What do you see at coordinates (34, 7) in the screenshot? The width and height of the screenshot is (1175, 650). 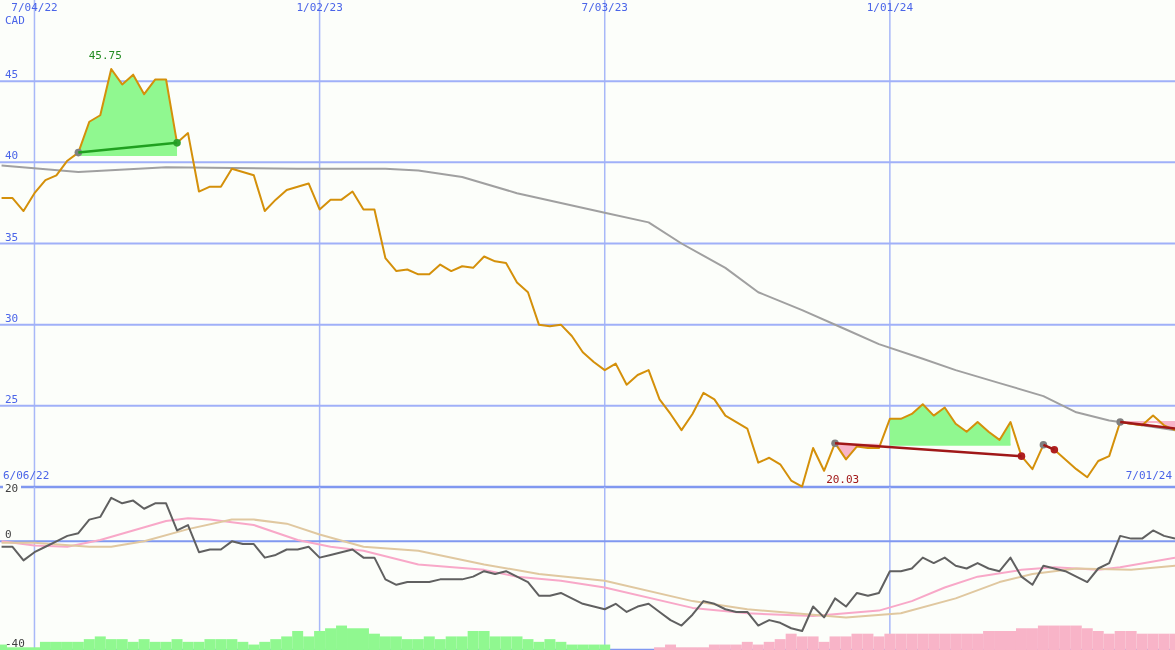 I see `x-tick-label: 7/04/22` at bounding box center [34, 7].